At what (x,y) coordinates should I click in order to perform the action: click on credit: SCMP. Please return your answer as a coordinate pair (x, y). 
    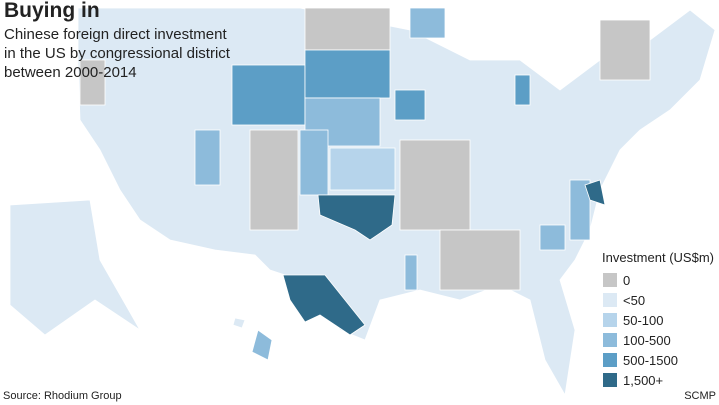
    Looking at the image, I should click on (700, 396).